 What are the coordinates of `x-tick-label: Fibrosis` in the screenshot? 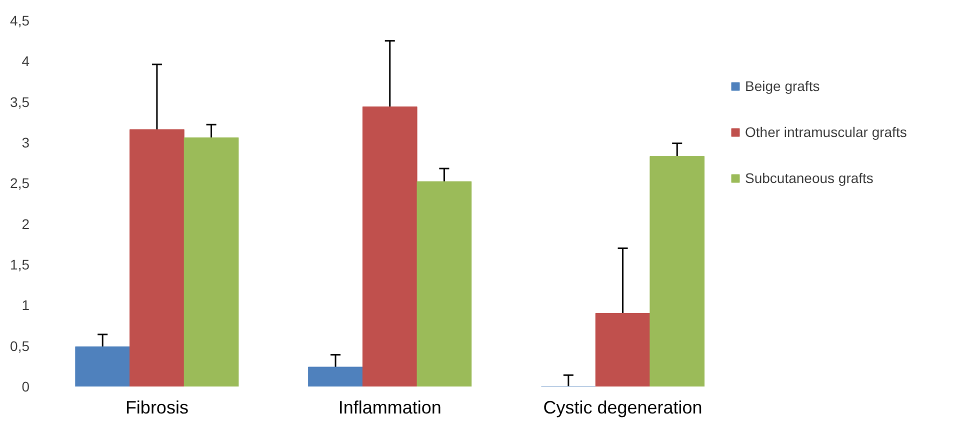 It's located at (156, 408).